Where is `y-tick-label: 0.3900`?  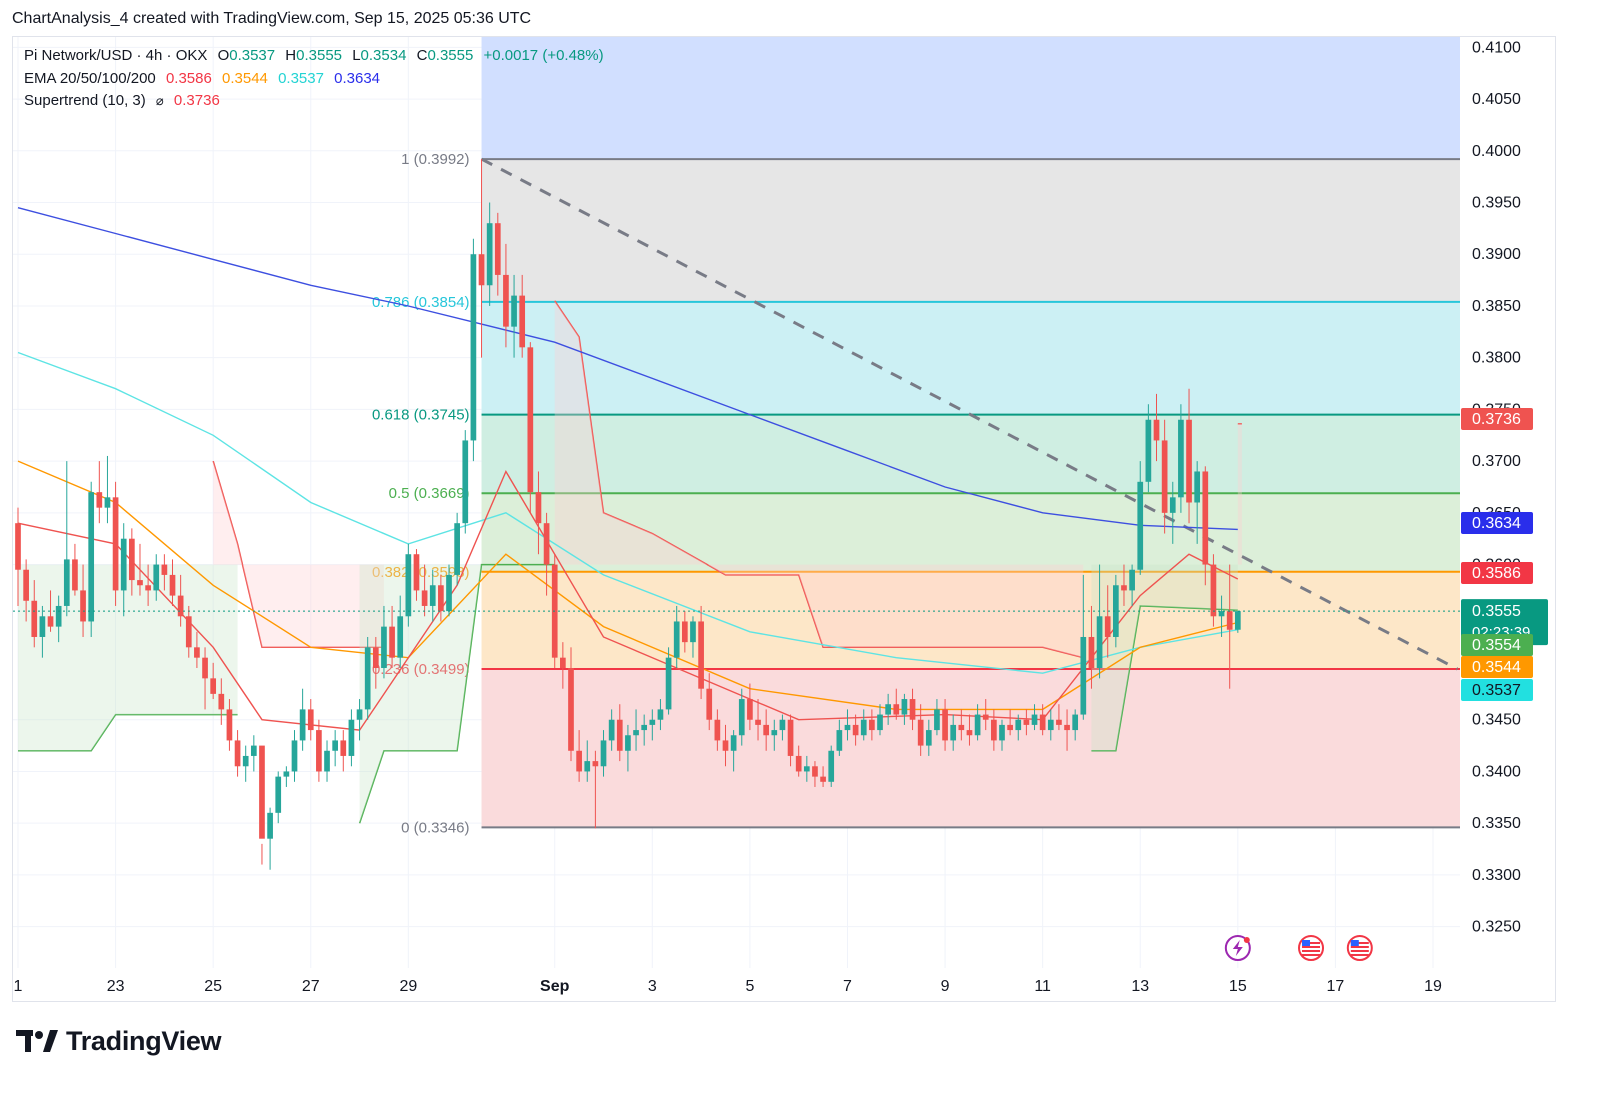 y-tick-label: 0.3900 is located at coordinates (1496, 254).